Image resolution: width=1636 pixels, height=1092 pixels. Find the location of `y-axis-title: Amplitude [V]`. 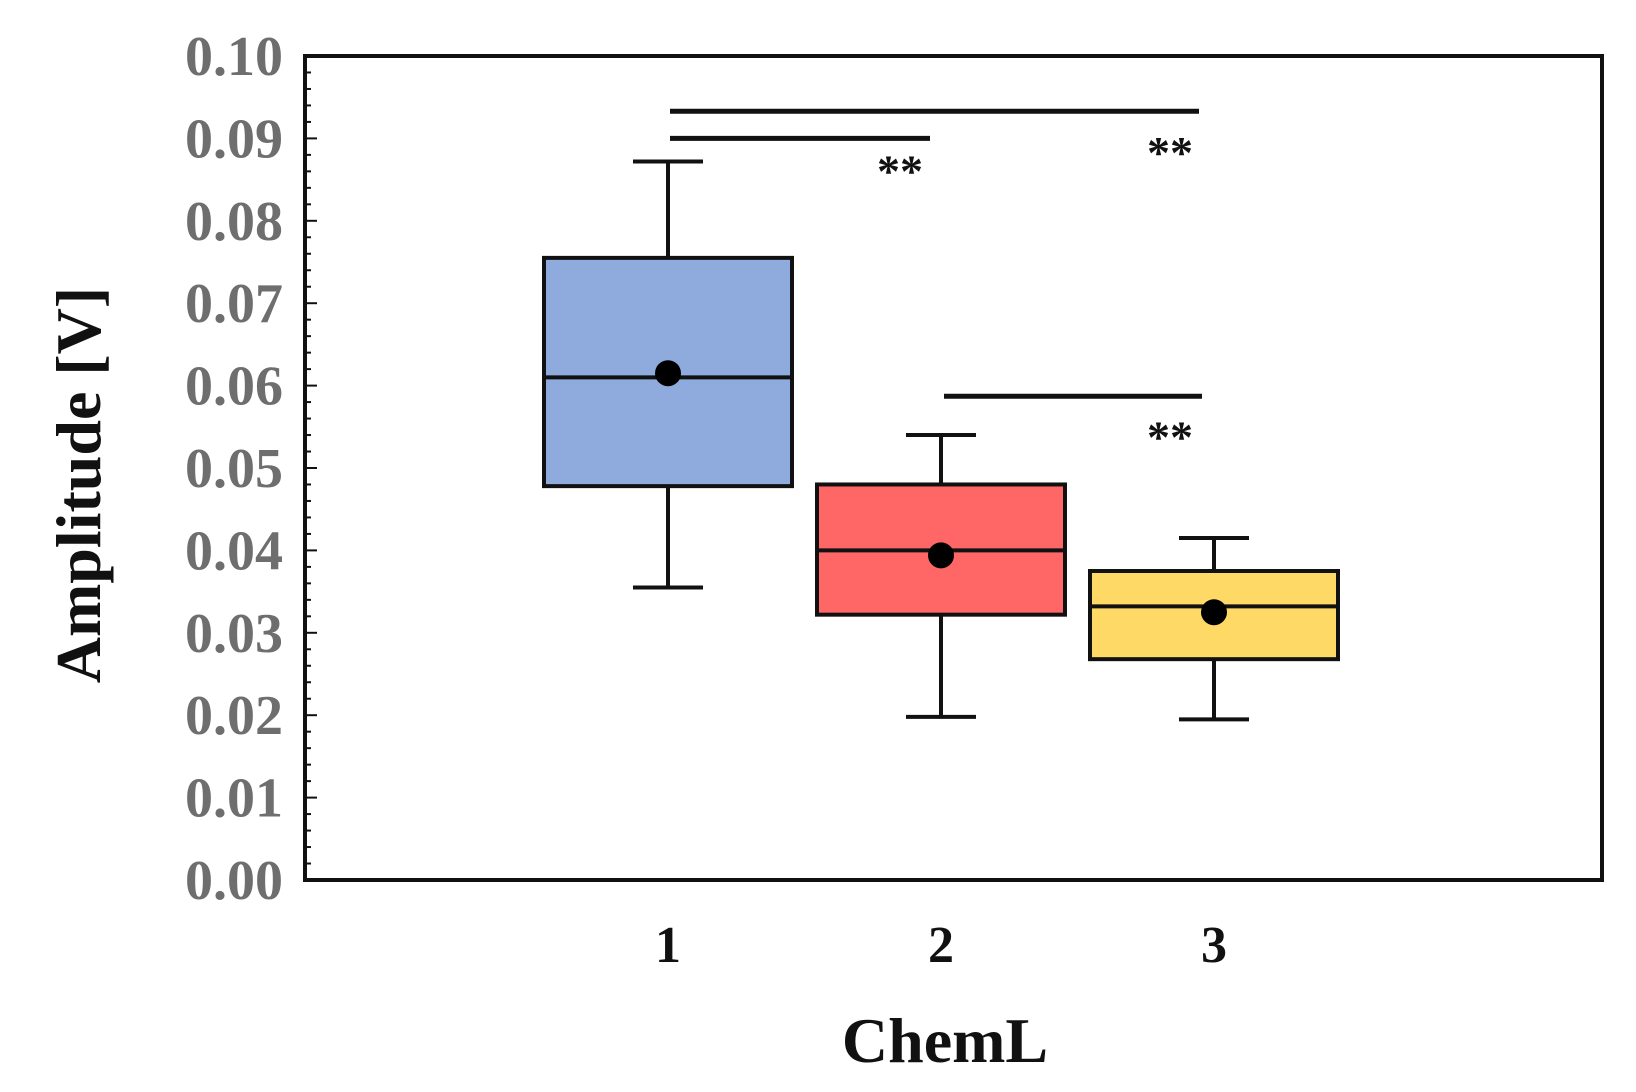

y-axis-title: Amplitude [V] is located at coordinates (78, 485).